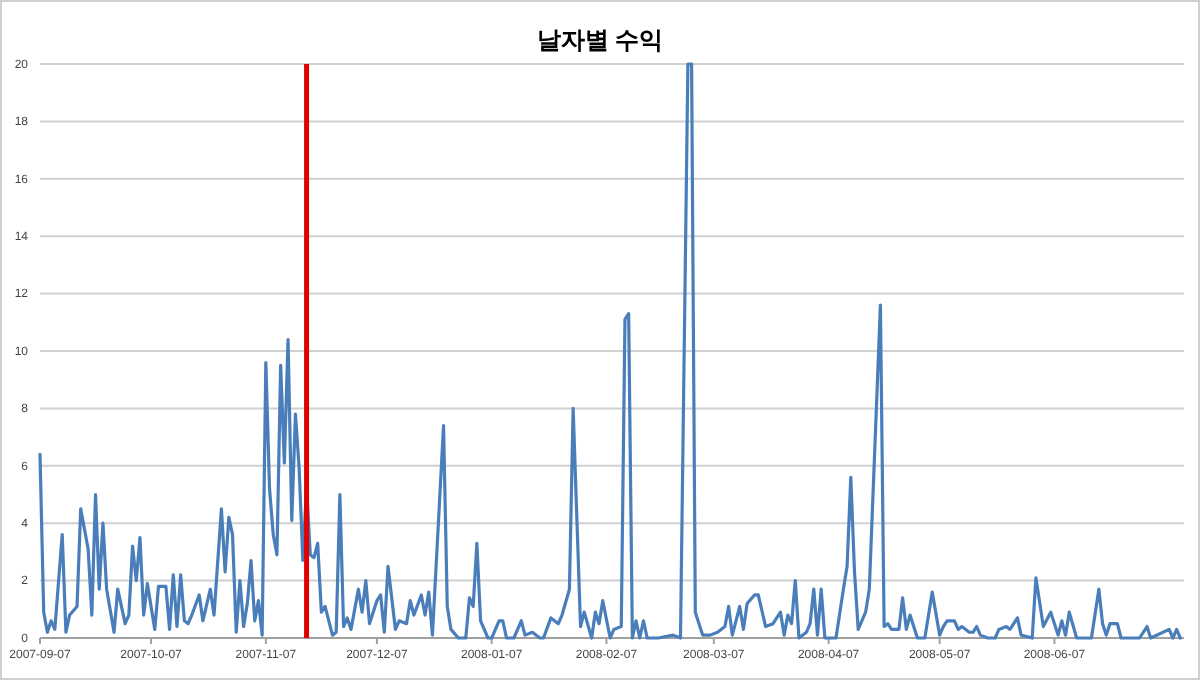 The height and width of the screenshot is (680, 1200). I want to click on chart-title: 날자별 수익, so click(600, 40).